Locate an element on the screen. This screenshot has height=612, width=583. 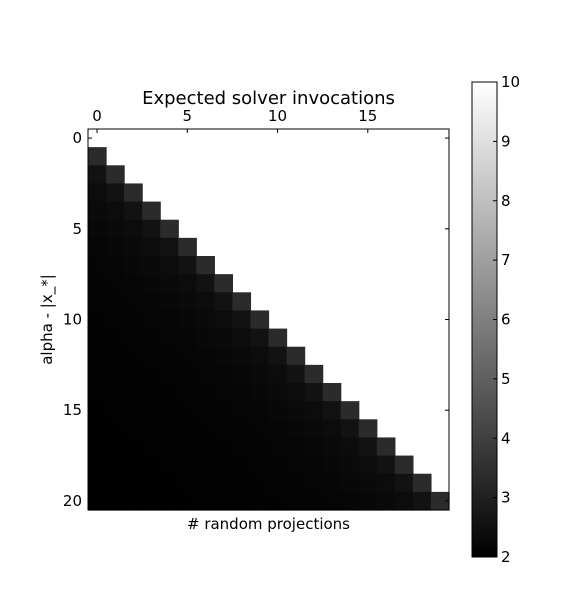
x-tick-label: 10 is located at coordinates (277, 116).